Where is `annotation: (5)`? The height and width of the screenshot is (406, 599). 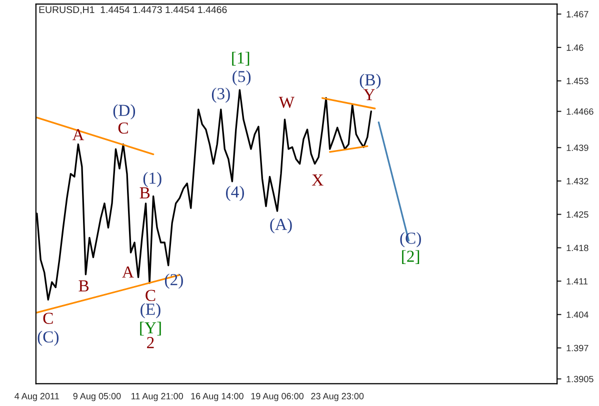
annotation: (5) is located at coordinates (241, 78).